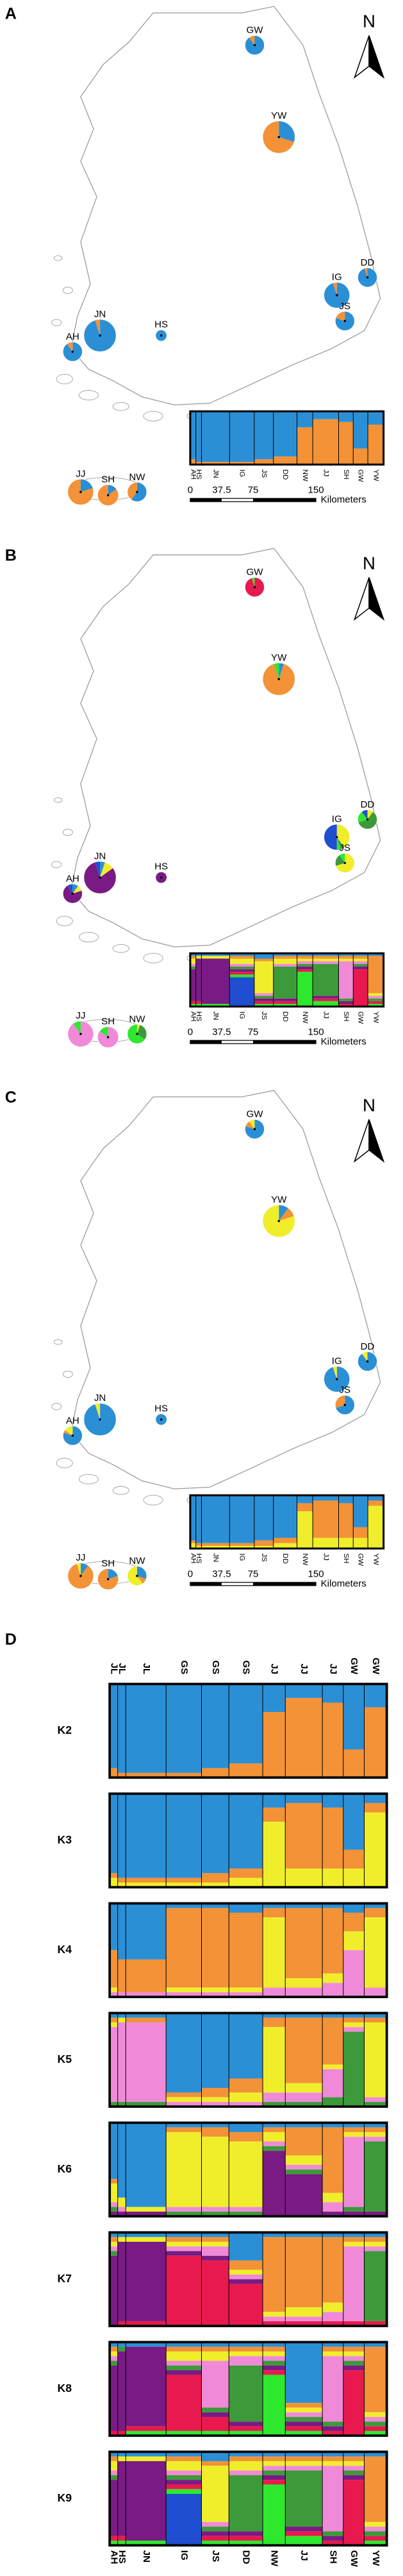 This screenshot has width=403, height=2576. I want to click on inset-population-label: NW, so click(305, 1018).